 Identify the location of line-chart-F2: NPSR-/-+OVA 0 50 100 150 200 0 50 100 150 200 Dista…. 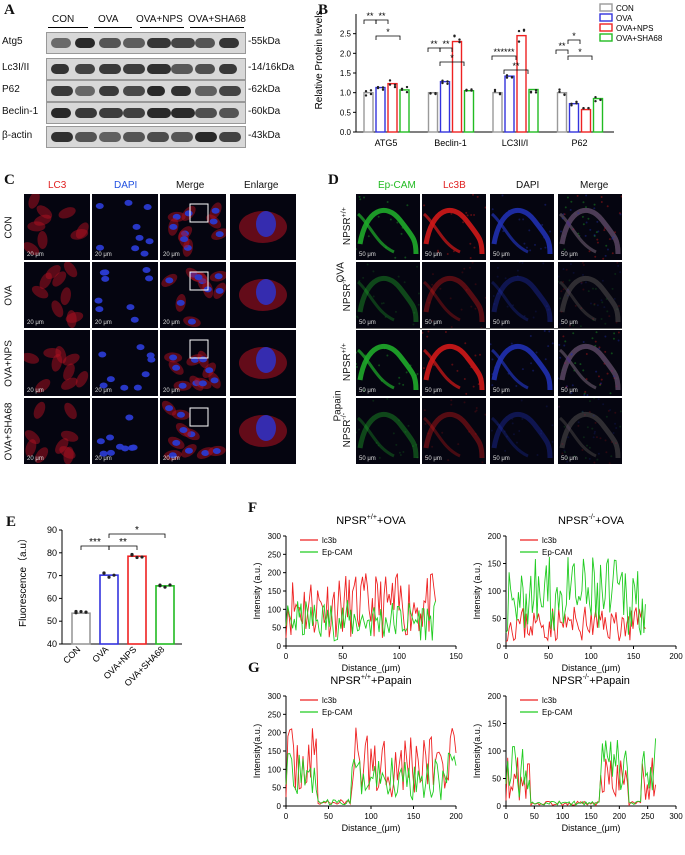
(577, 593).